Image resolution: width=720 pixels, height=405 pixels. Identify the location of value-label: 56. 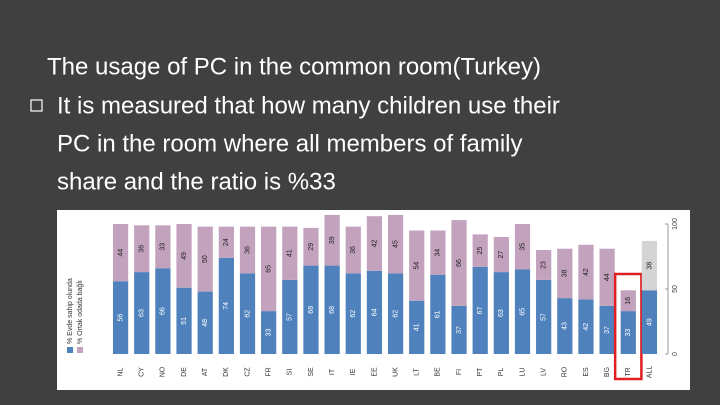
(120, 318).